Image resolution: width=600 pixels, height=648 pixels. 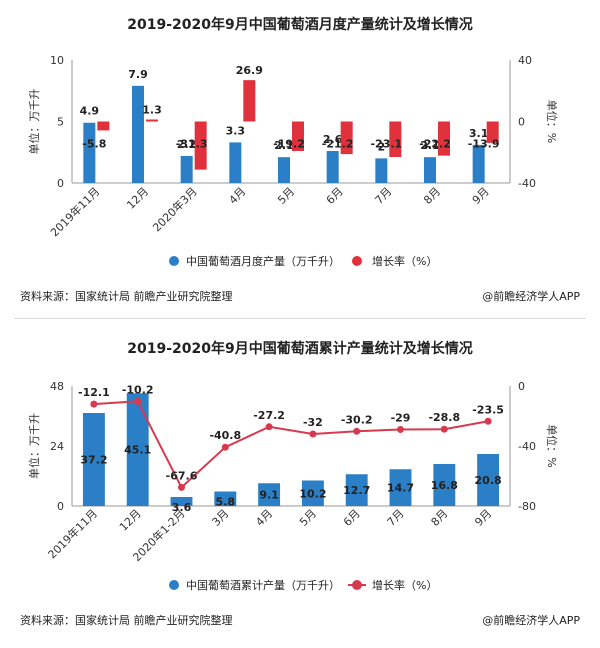 I want to click on growth-rate-label: -19.2, so click(x=289, y=144).